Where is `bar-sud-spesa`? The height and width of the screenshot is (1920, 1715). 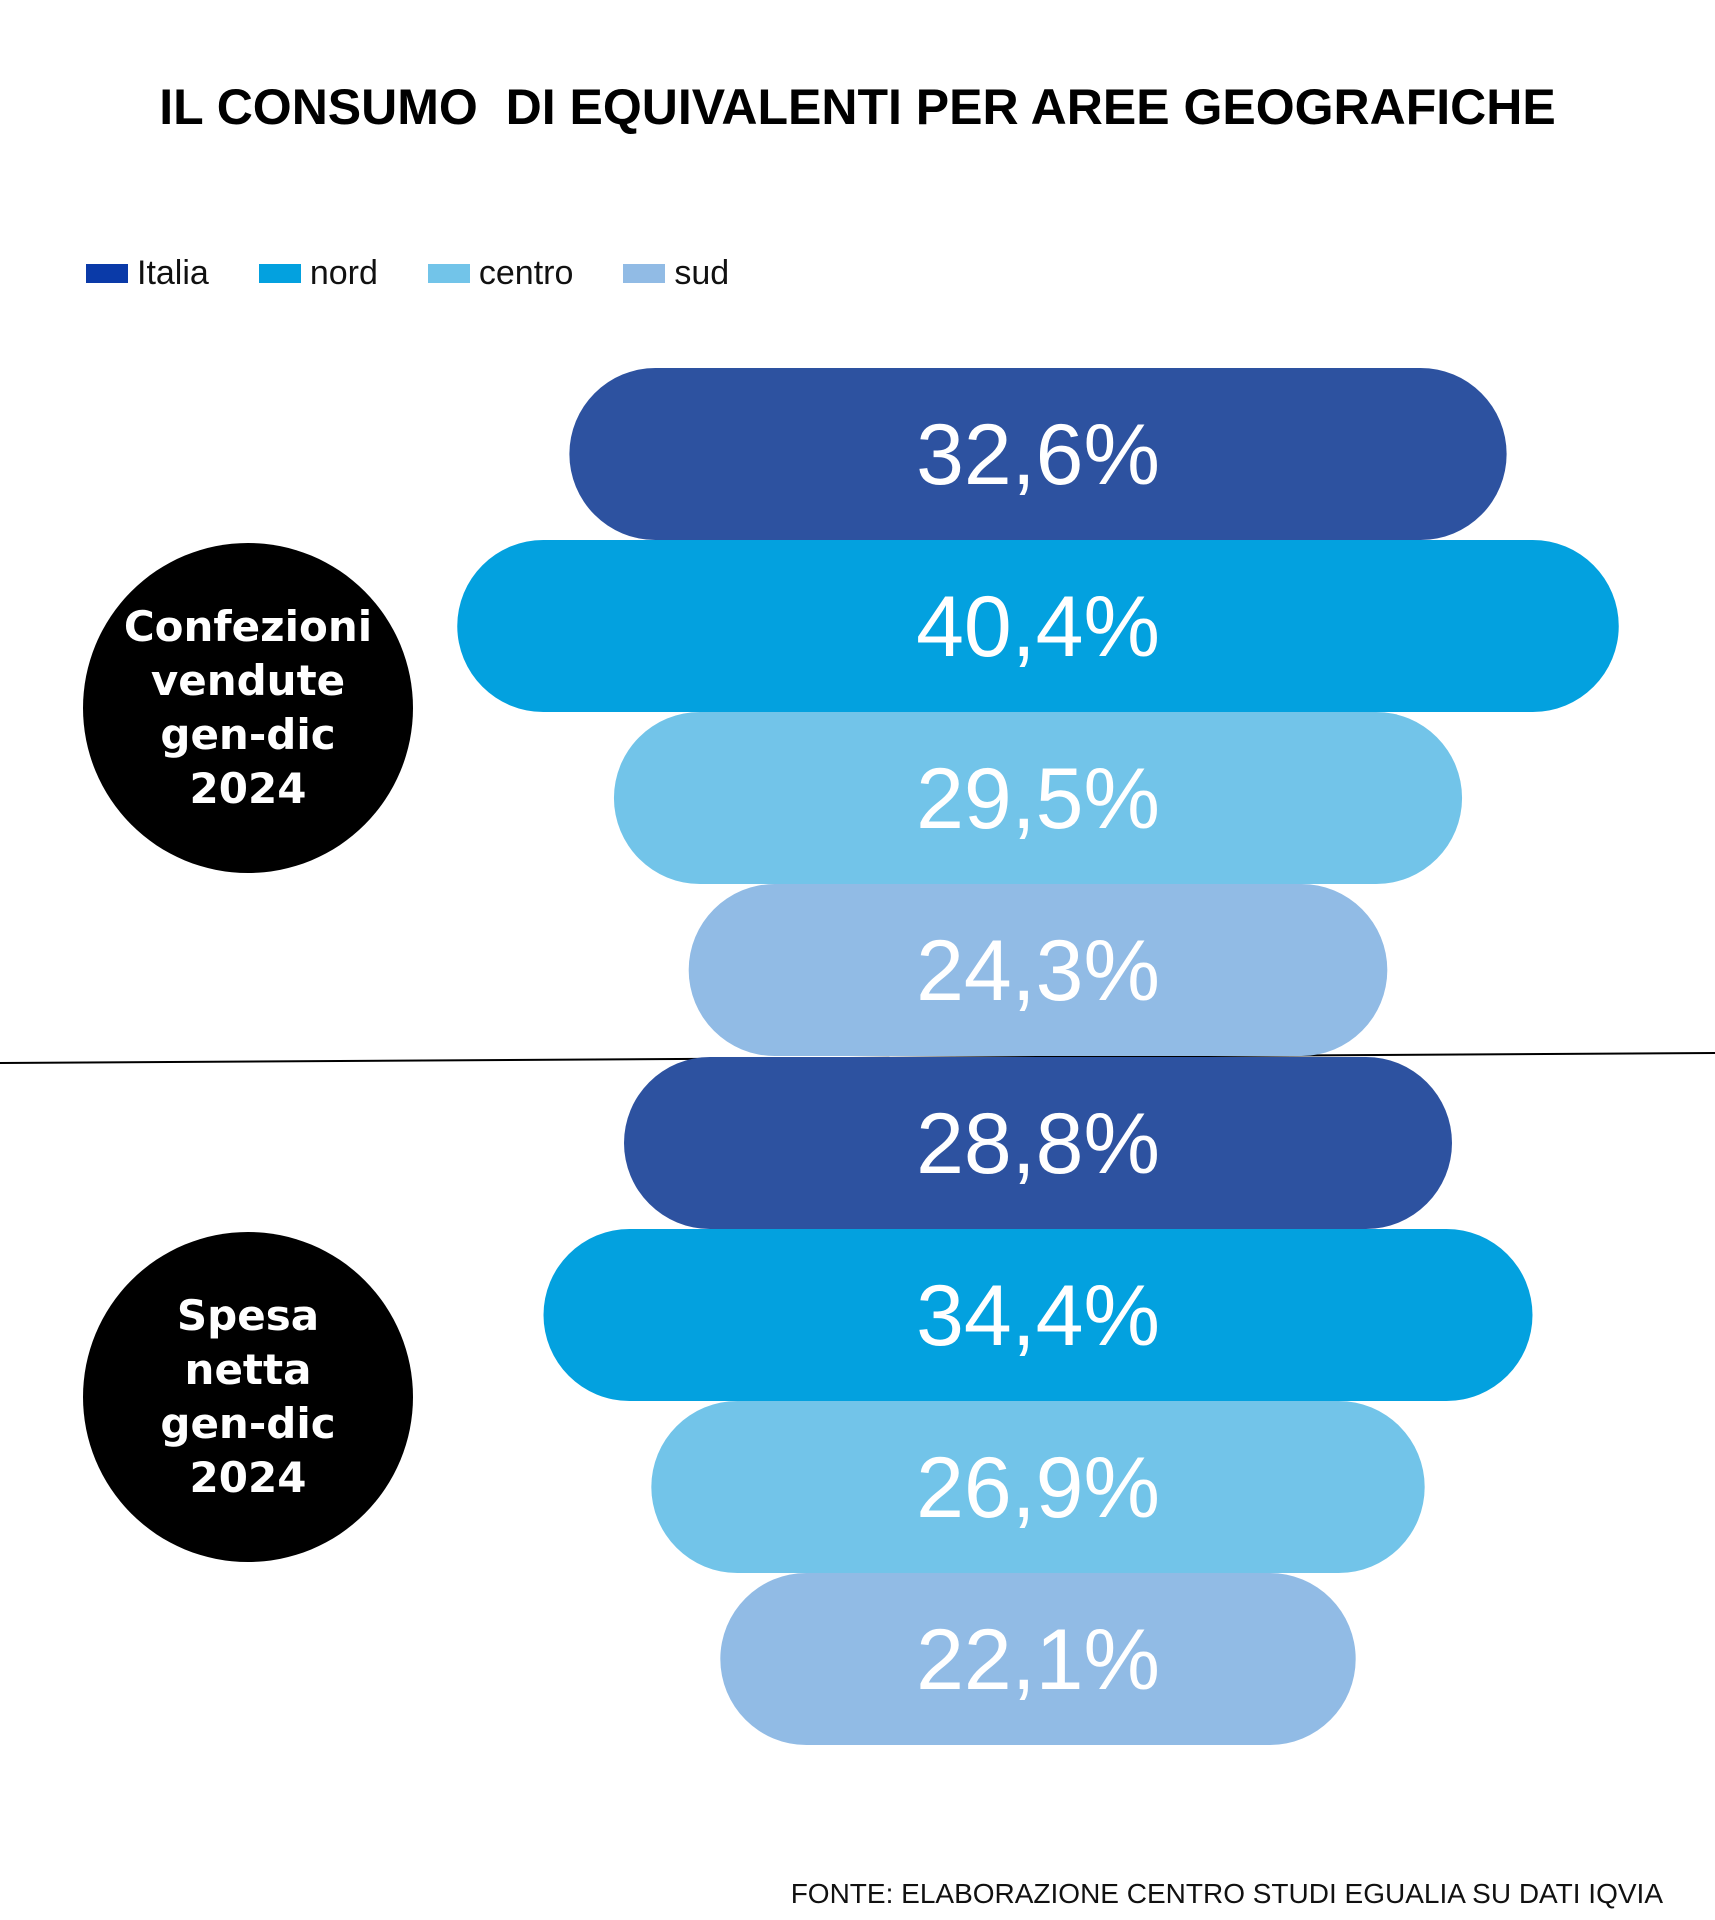 bar-sud-spesa is located at coordinates (1038, 1659).